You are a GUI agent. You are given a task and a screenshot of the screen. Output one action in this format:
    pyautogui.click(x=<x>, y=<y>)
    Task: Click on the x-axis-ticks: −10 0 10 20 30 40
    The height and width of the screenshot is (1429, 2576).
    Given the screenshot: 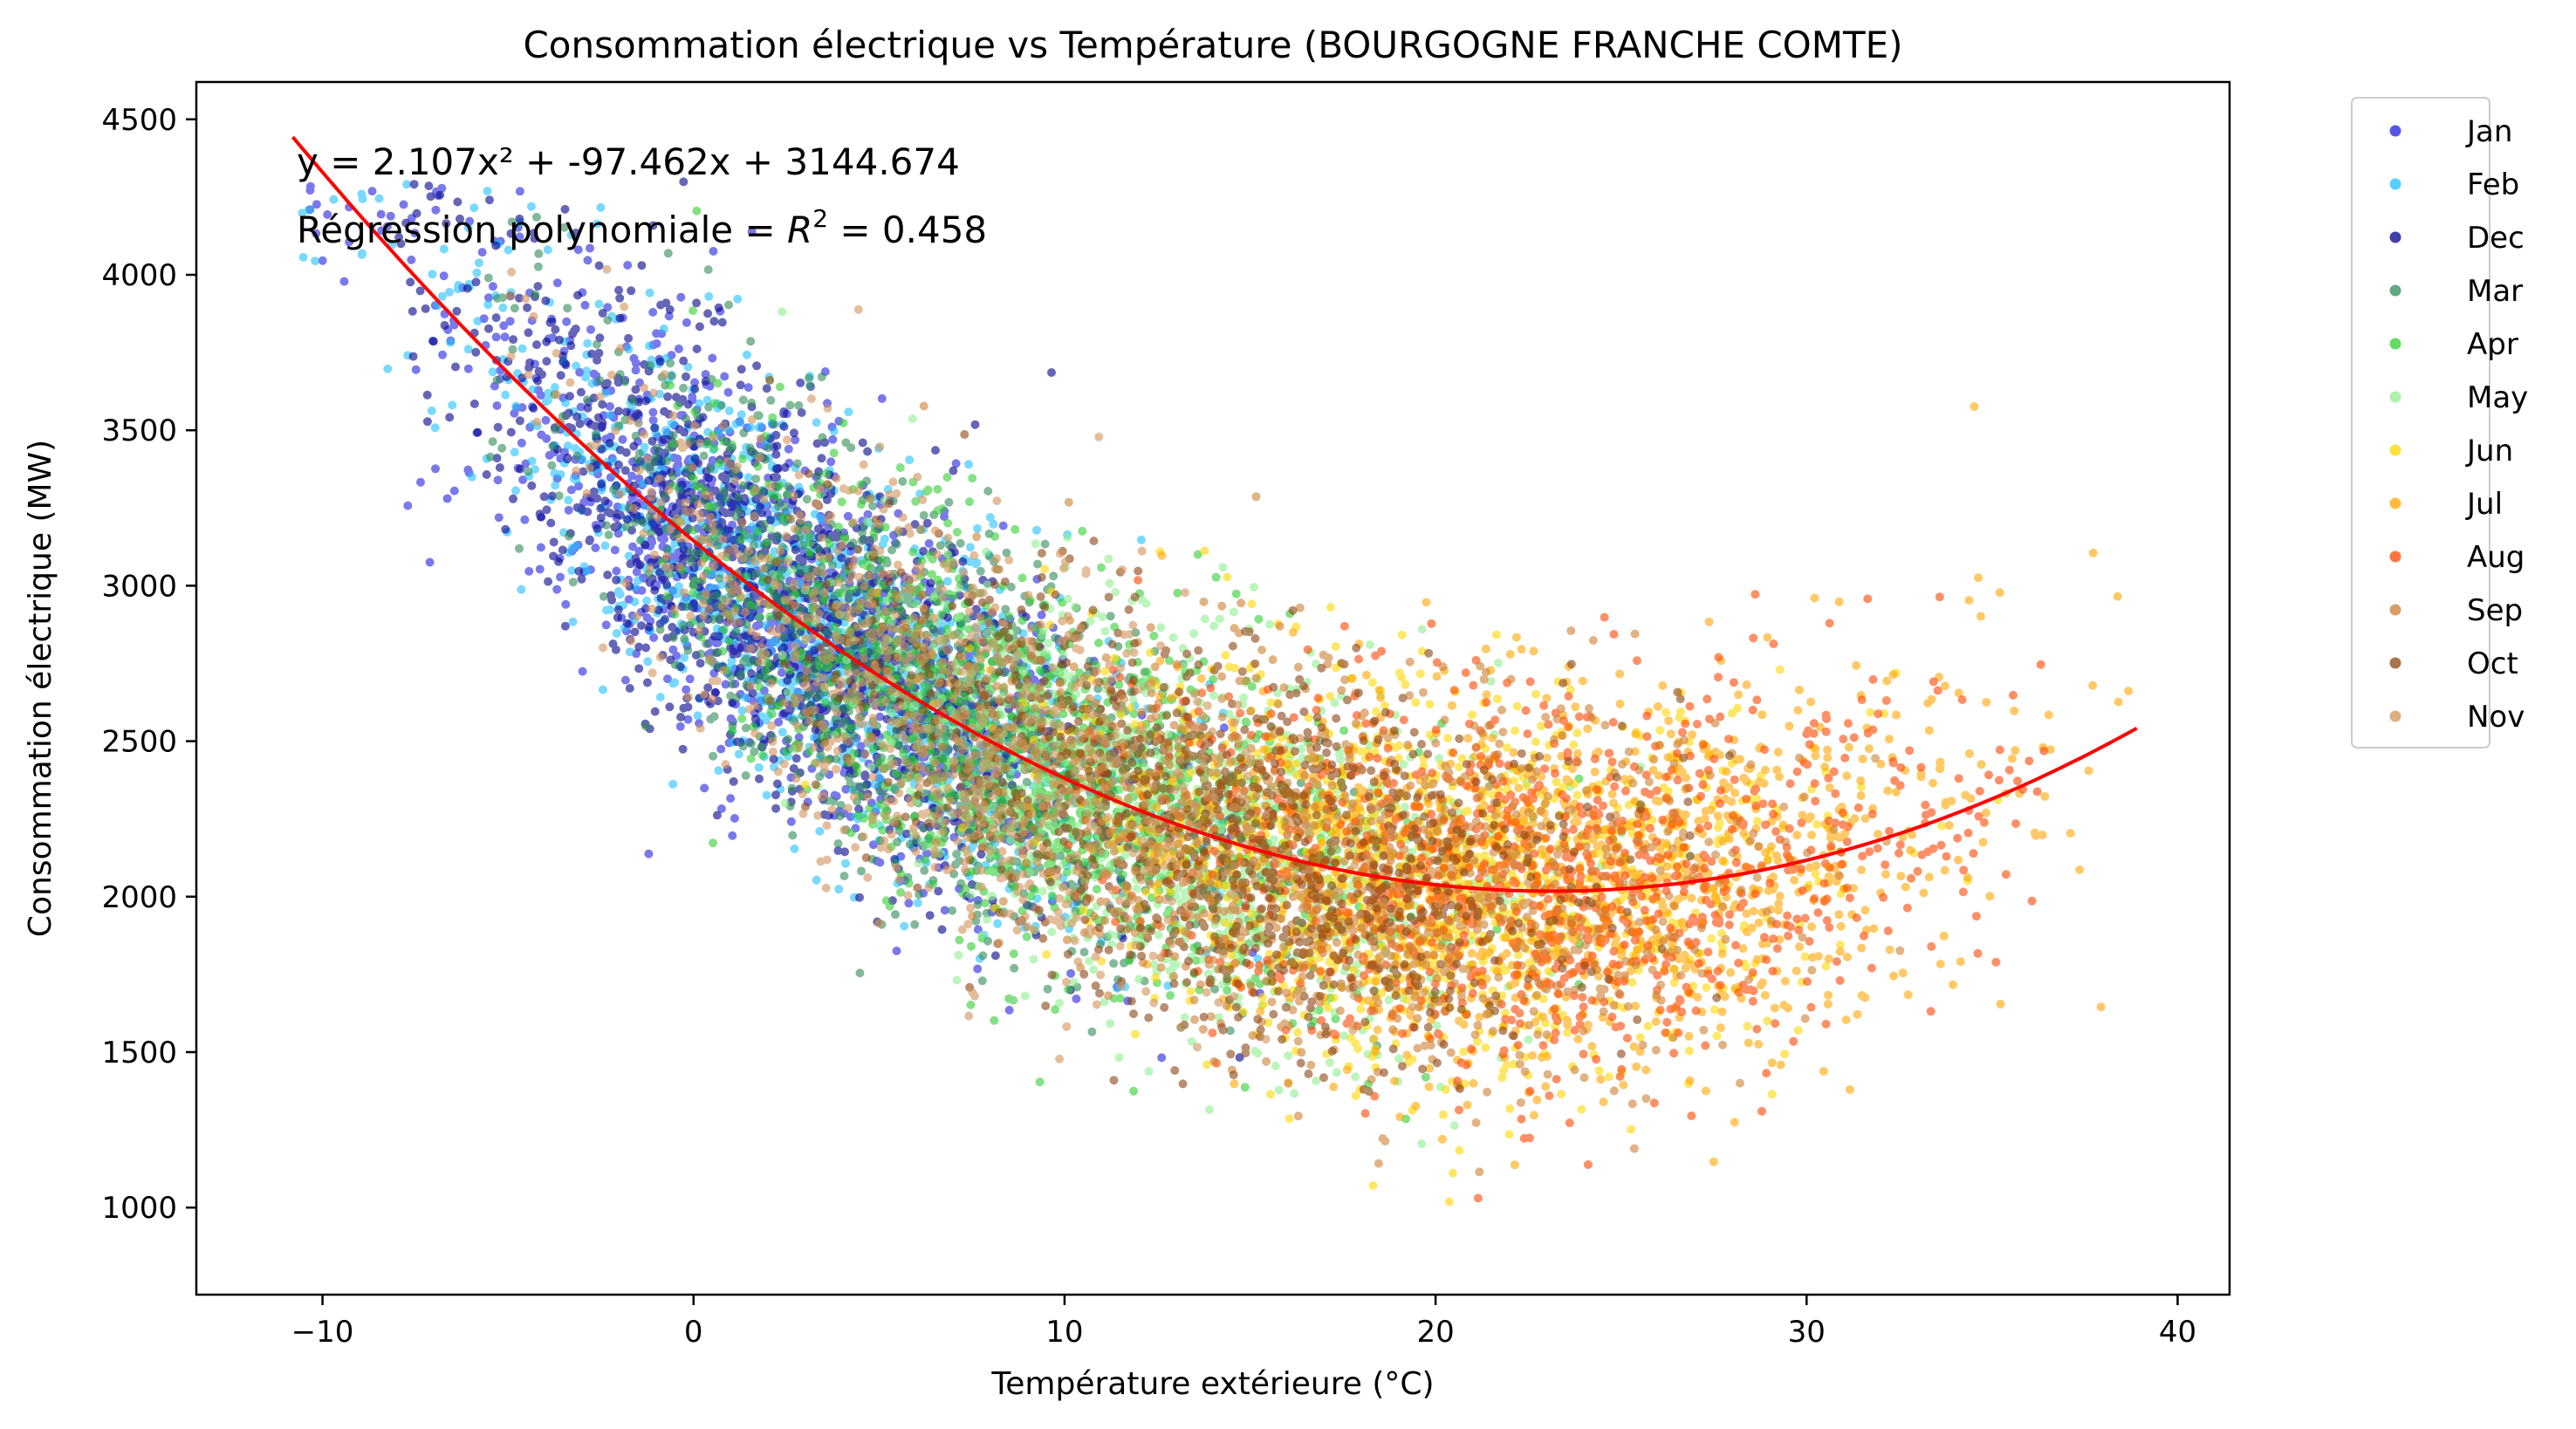 What is the action you would take?
    pyautogui.click(x=1243, y=1322)
    